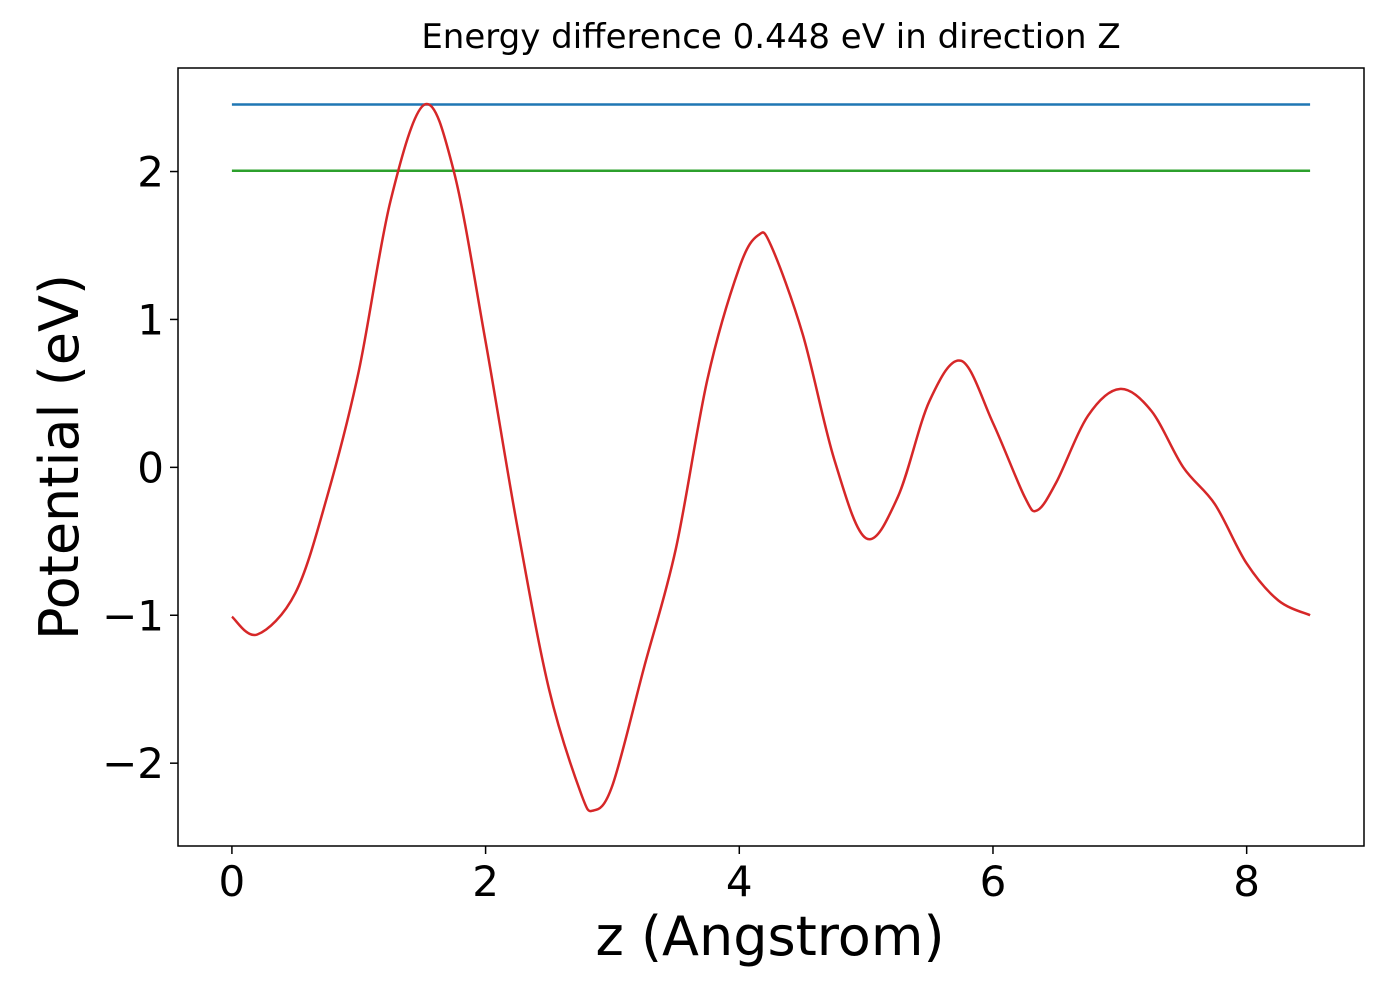 The image size is (1400, 1000). What do you see at coordinates (150, 319) in the screenshot?
I see `y-tick-label: 1` at bounding box center [150, 319].